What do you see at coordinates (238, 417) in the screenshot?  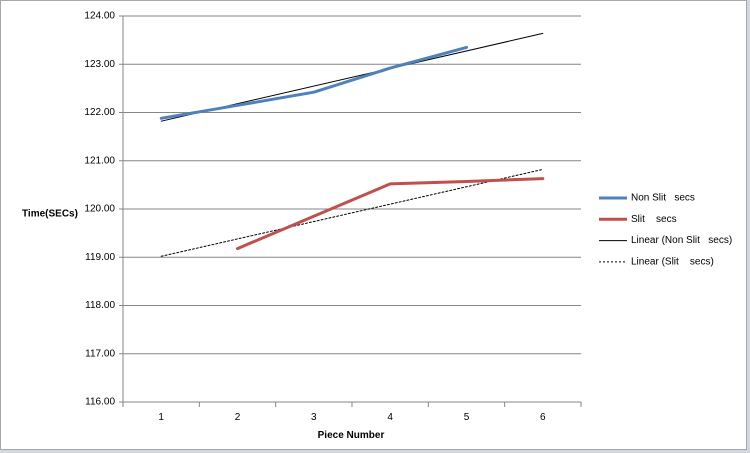 I see `x-tick-label: 2` at bounding box center [238, 417].